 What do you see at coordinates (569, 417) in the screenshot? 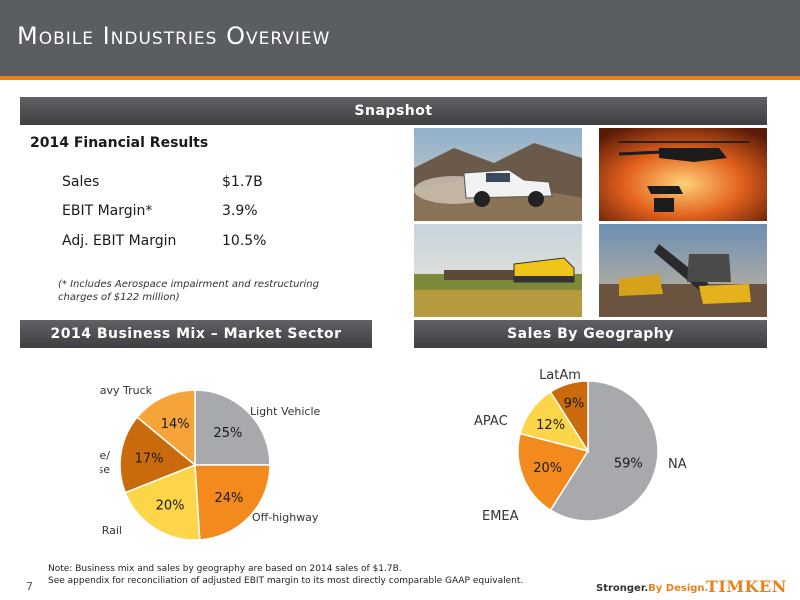
I see `pie-slice-latam` at bounding box center [569, 417].